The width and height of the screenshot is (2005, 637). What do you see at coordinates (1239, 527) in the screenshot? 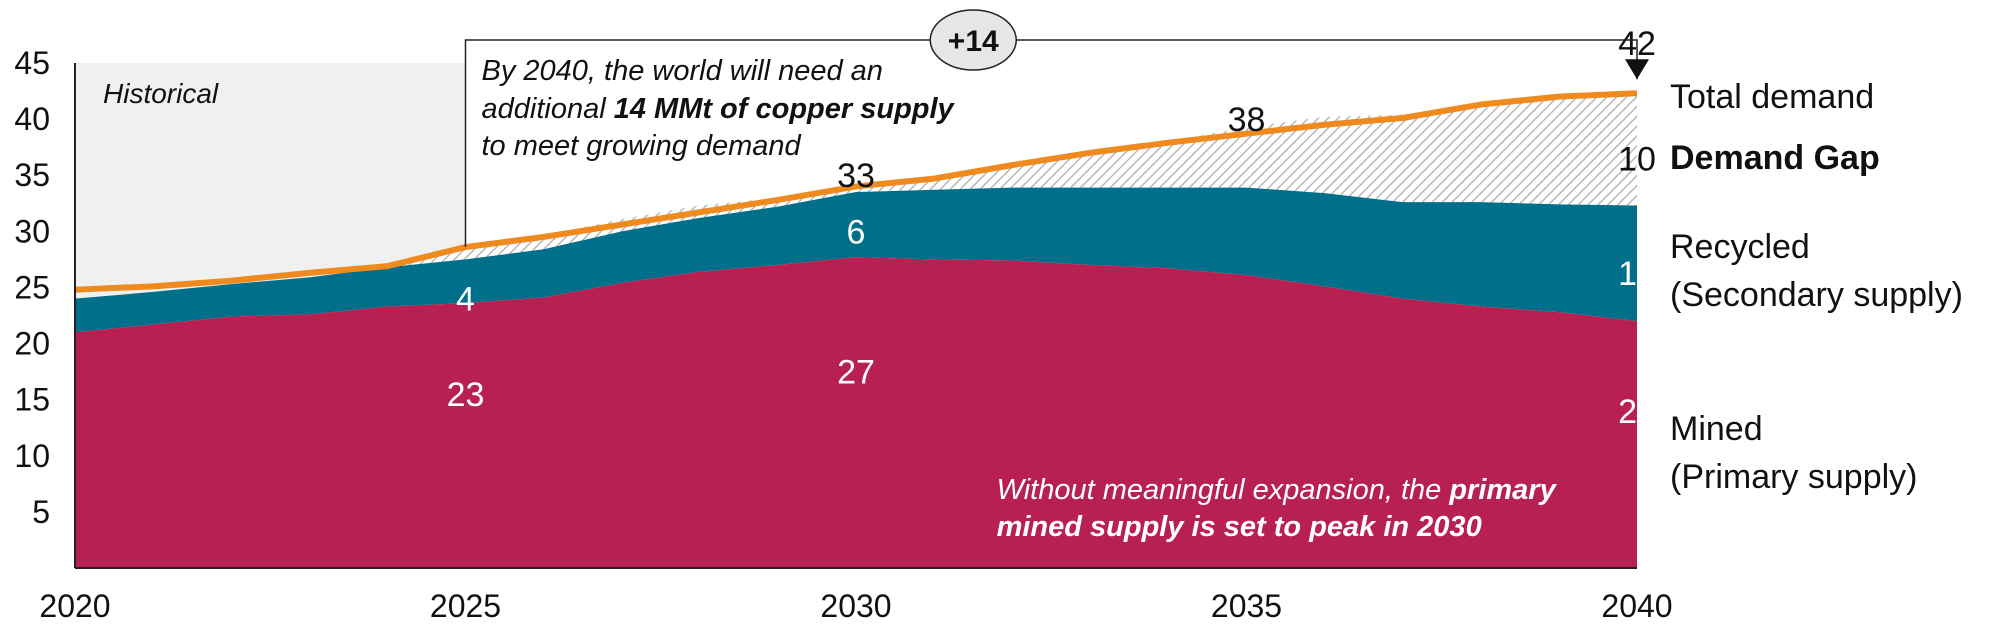
I see `annotation-mined-emphasis2: mined supply is set to peak in 2030` at bounding box center [1239, 527].